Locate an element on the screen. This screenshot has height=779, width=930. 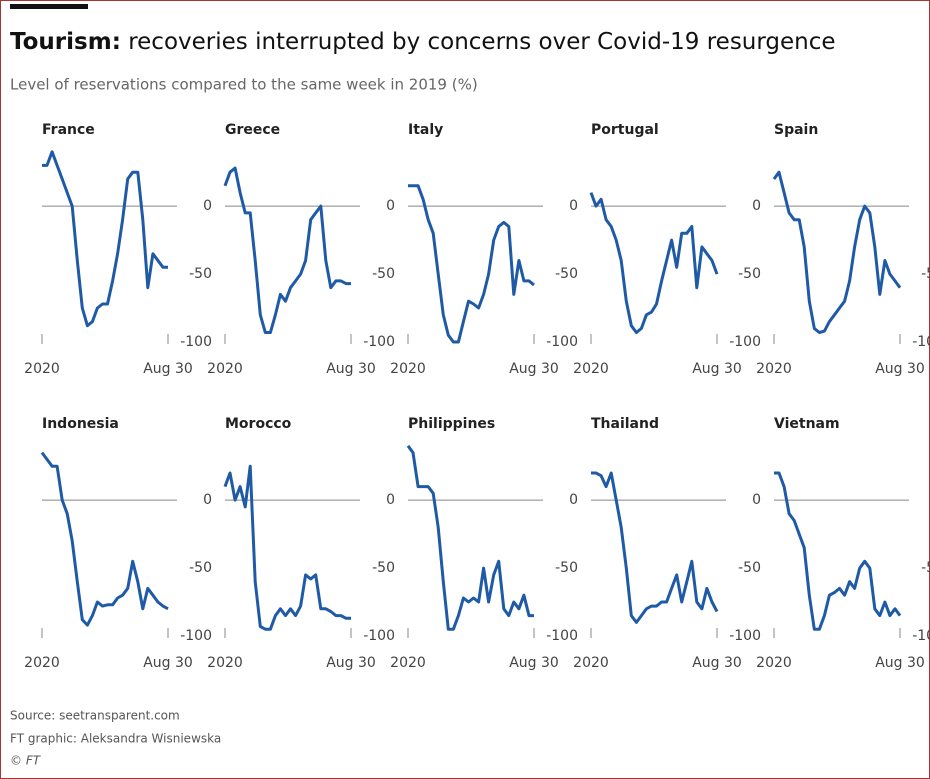
panel-title: Vietnam is located at coordinates (807, 424).